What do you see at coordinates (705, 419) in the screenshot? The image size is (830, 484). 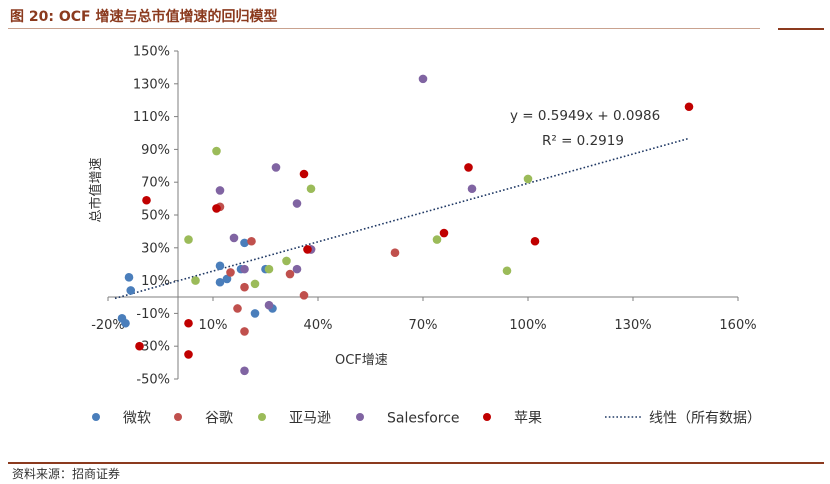 I see `legend-label: 线性（所有数据）` at bounding box center [705, 419].